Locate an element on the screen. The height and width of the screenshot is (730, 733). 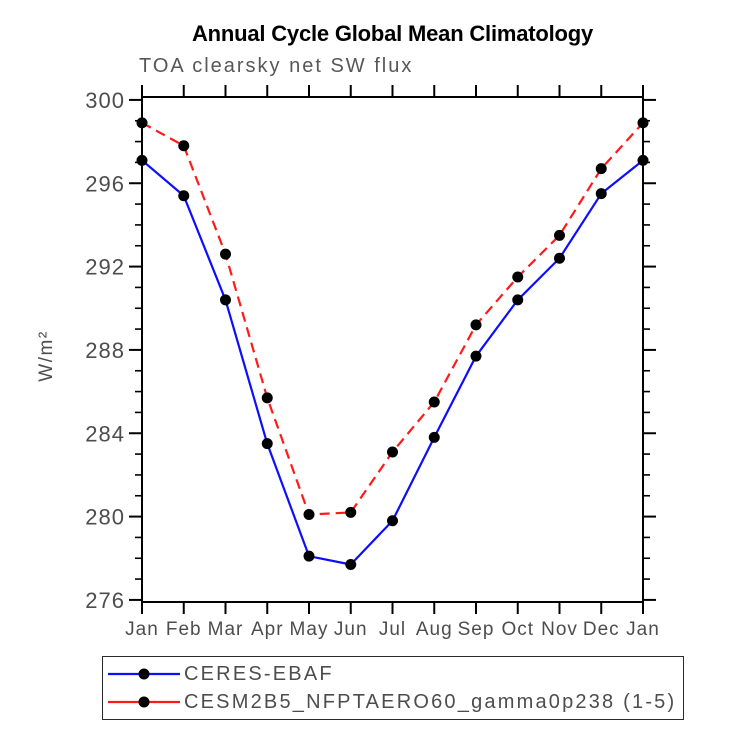
y-tick-label: 288 is located at coordinates (105, 350).